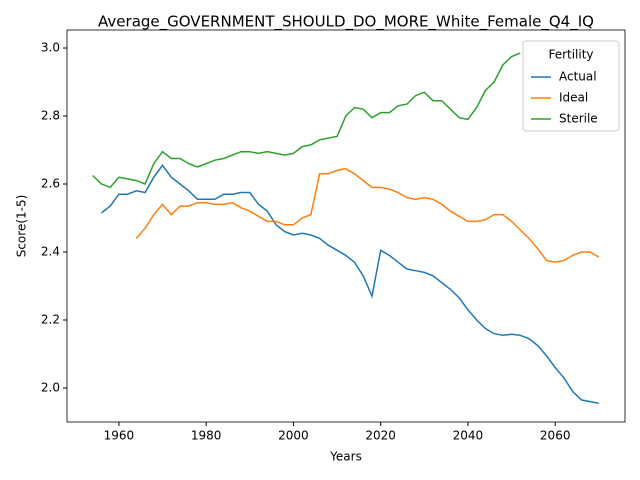 This screenshot has width=640, height=480. Describe the element at coordinates (293, 436) in the screenshot. I see `x-tick-label: 2000` at that location.